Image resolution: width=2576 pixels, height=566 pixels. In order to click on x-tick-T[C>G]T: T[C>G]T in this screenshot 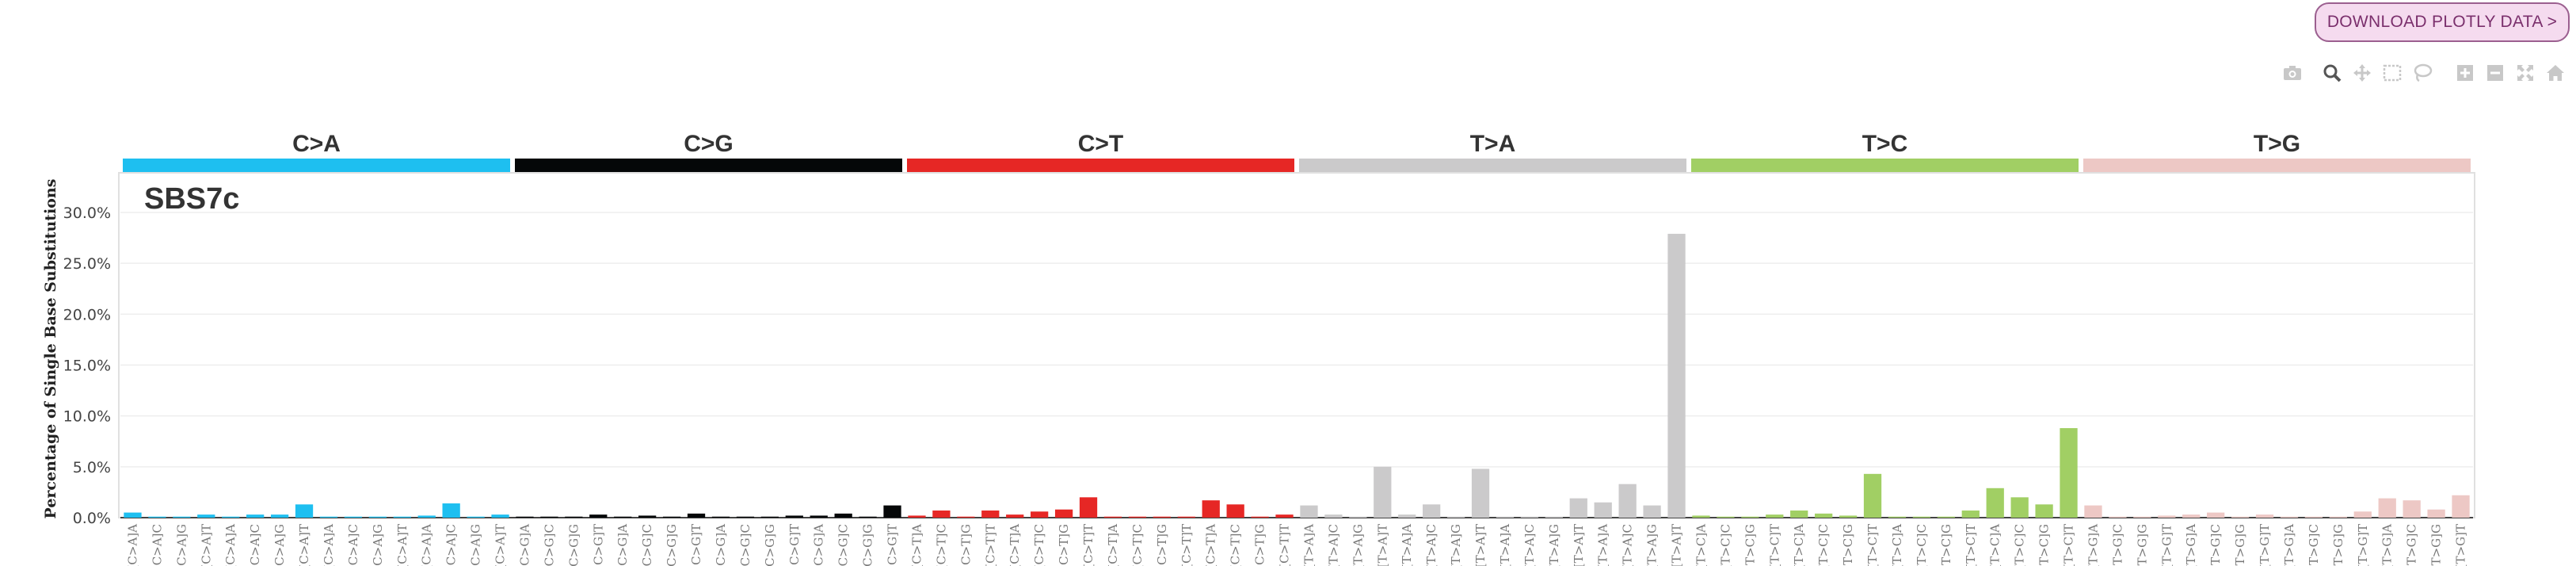, I will do `click(893, 545)`.